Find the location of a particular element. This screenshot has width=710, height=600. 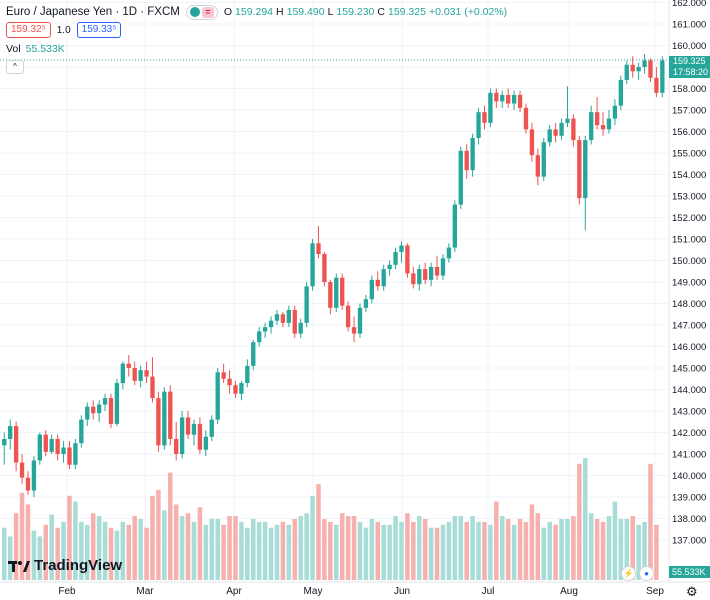

collapse-chevron-icon: ^ is located at coordinates (15, 67).